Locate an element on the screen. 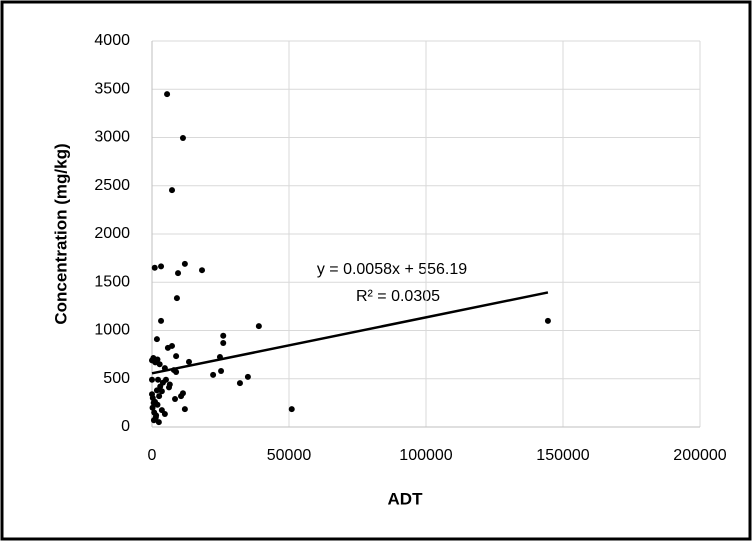 The height and width of the screenshot is (542, 753). y-tick-label: 2500 is located at coordinates (112, 185).